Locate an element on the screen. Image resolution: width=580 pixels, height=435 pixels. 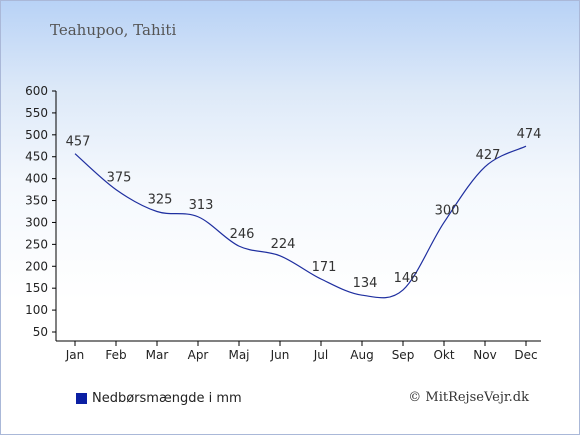
y-tick-label: 50 is located at coordinates (40, 332).